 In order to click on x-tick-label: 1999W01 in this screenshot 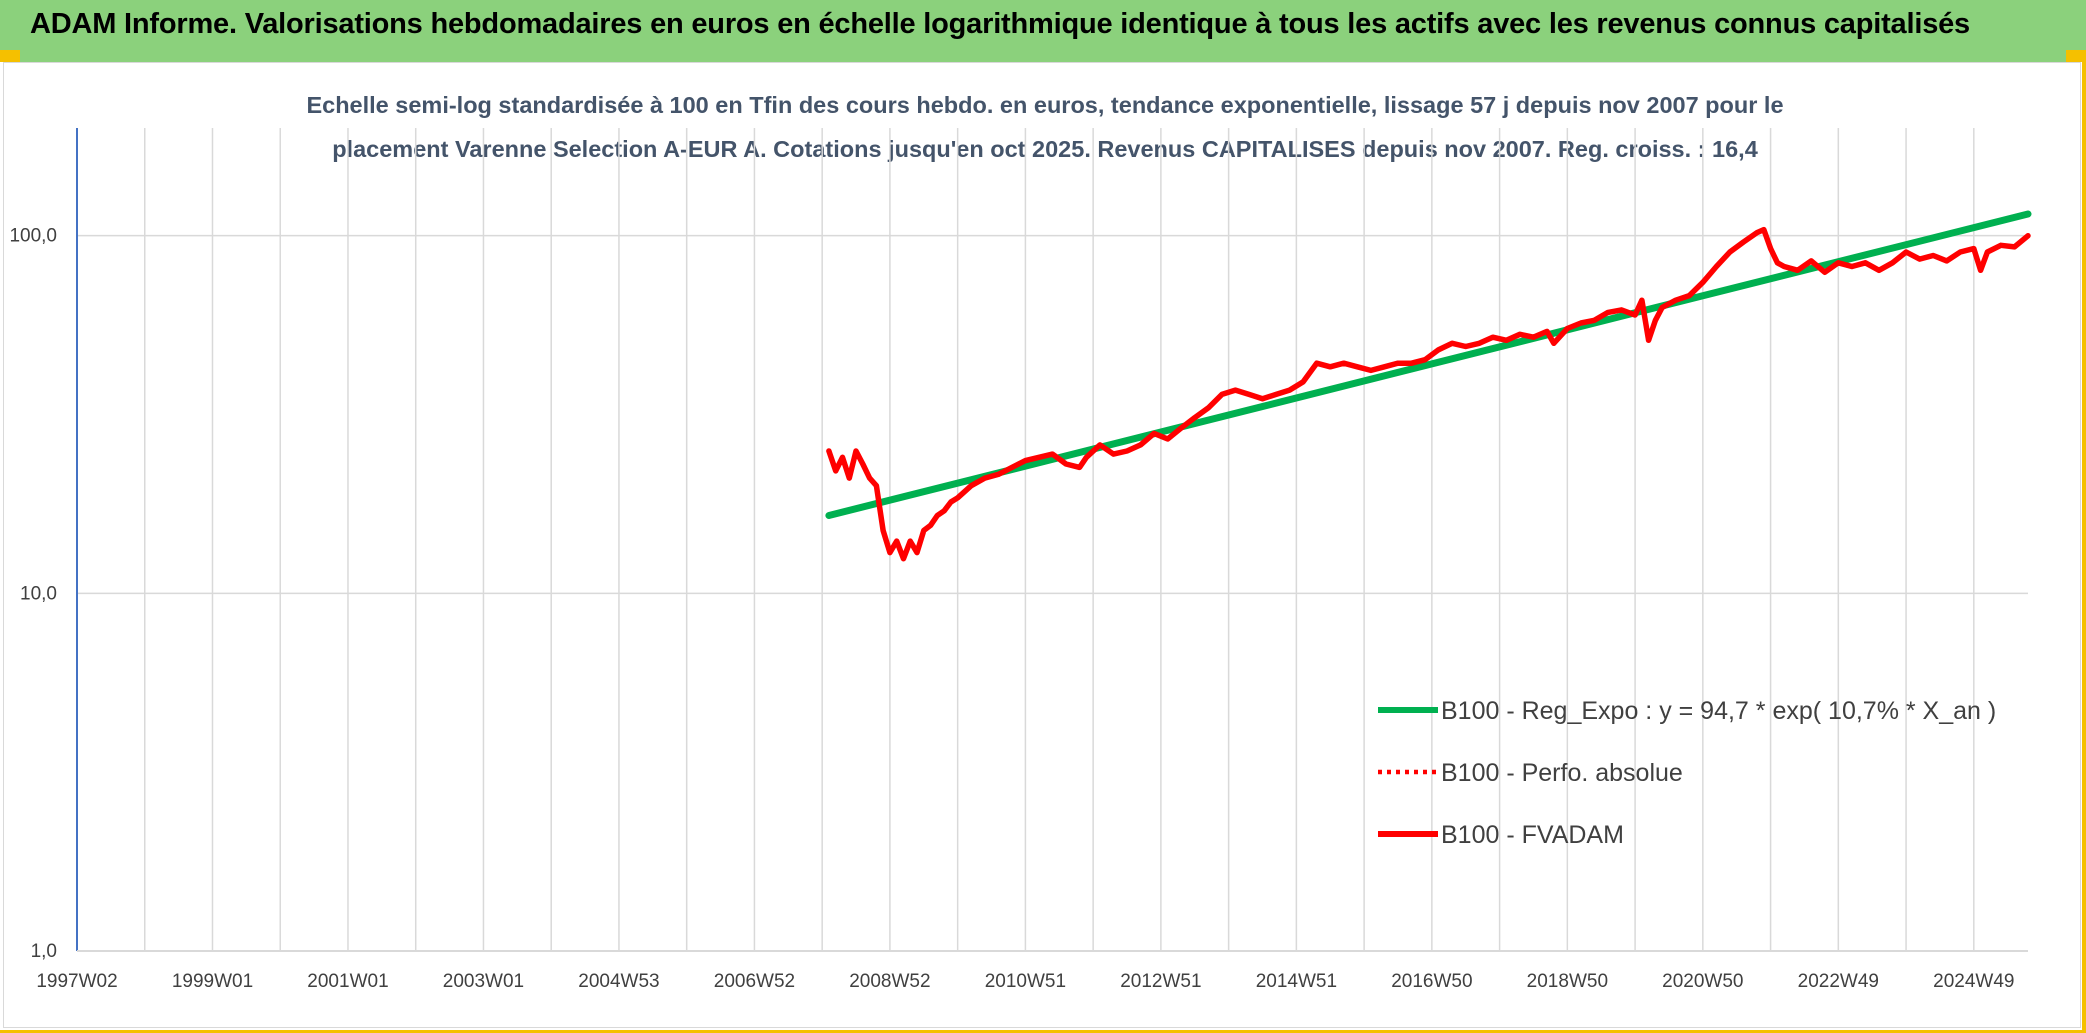, I will do `click(212, 981)`.